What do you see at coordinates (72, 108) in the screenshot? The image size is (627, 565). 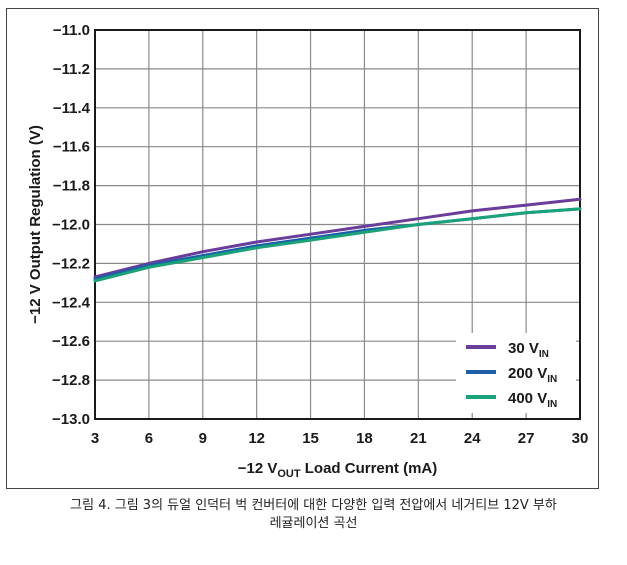 I see `y-tick-label: −11.4` at bounding box center [72, 108].